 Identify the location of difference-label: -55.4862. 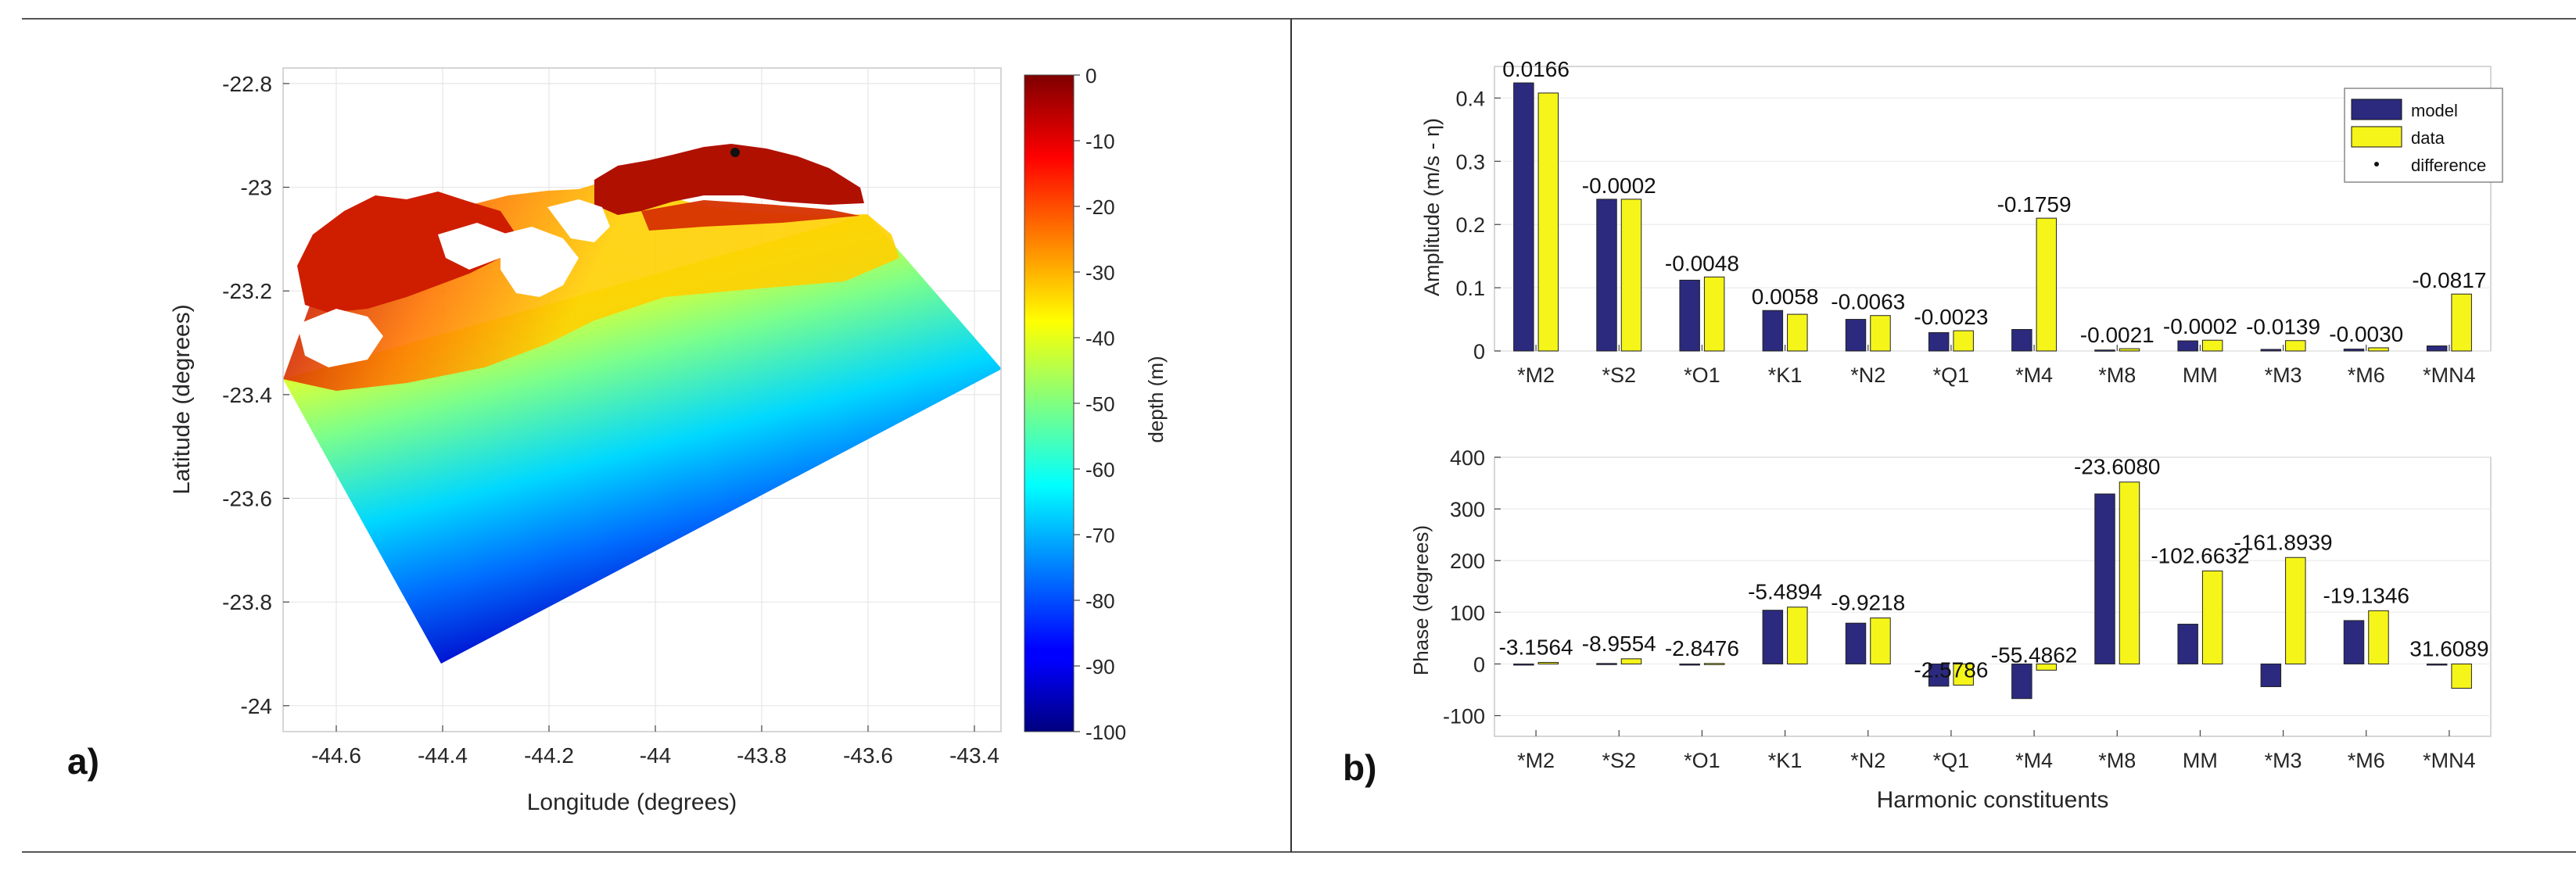
(2035, 655).